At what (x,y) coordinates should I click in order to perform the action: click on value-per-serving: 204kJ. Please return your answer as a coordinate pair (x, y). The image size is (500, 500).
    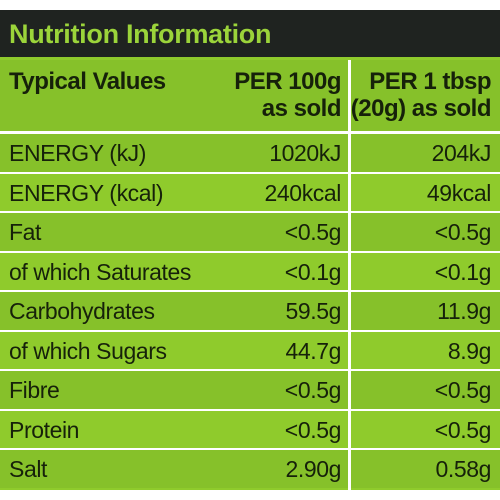
    Looking at the image, I should click on (461, 153).